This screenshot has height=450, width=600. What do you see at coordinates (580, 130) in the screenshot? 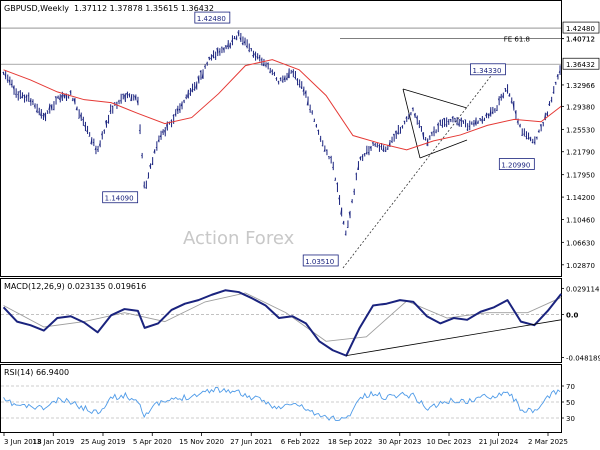
I see `price-y-tick-label: 1.25530` at bounding box center [580, 130].